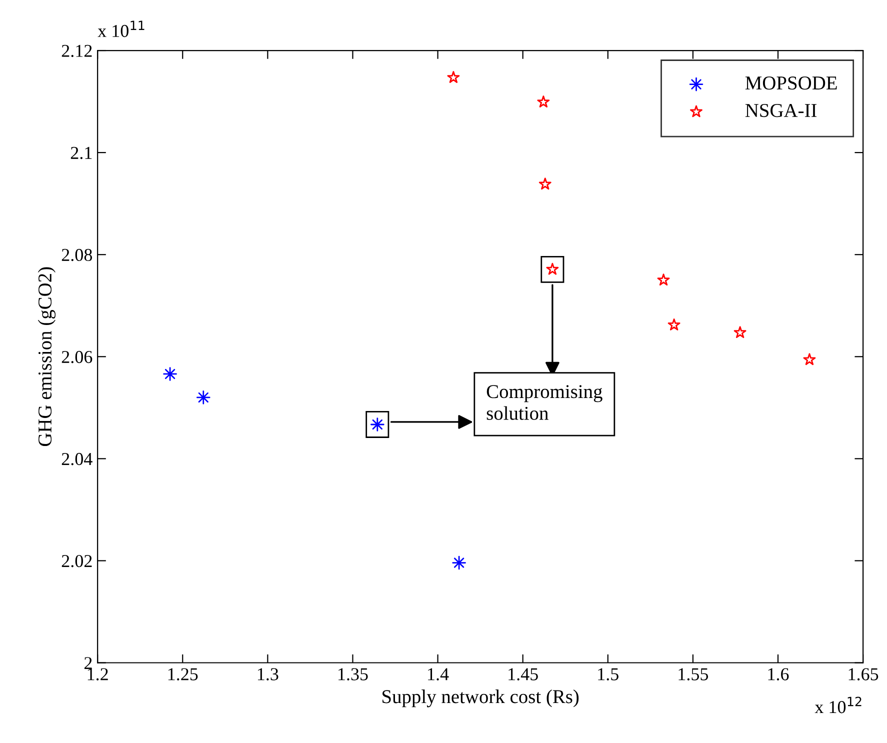  I want to click on x-axis-title: Supply network cost (Rs), so click(480, 699).